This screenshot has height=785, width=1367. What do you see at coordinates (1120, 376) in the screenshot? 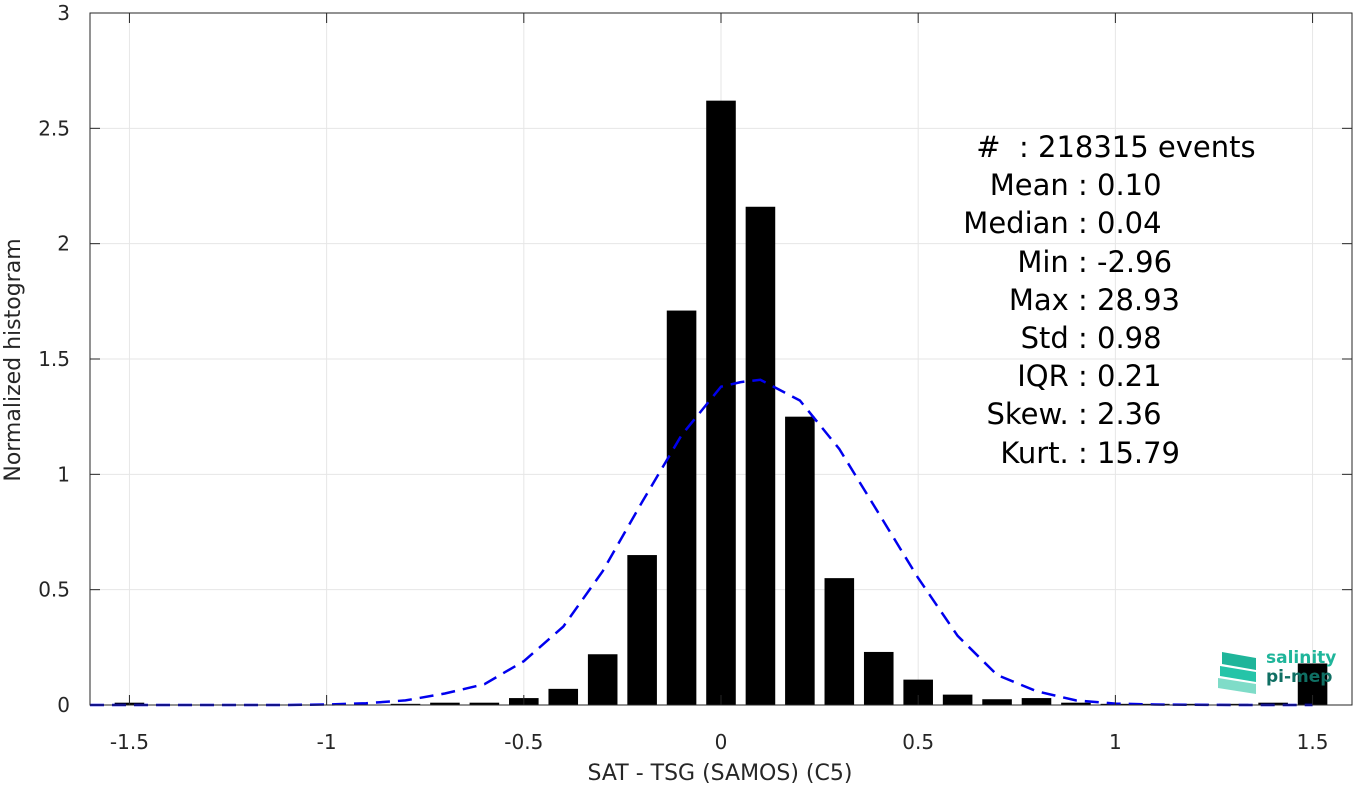
I see `stat-value: : 0.21` at bounding box center [1120, 376].